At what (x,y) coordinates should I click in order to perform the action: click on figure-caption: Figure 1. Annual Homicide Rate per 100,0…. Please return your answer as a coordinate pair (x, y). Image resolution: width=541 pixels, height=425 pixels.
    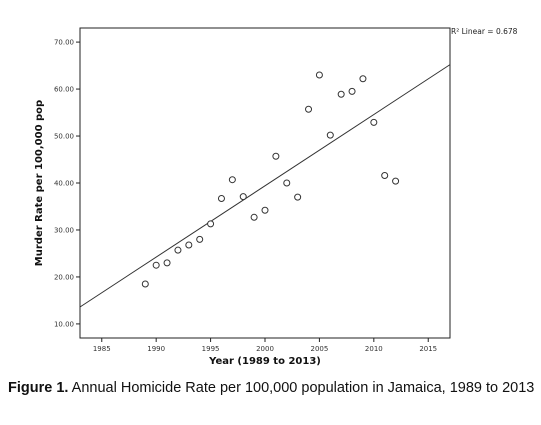
    Looking at the image, I should click on (273, 388).